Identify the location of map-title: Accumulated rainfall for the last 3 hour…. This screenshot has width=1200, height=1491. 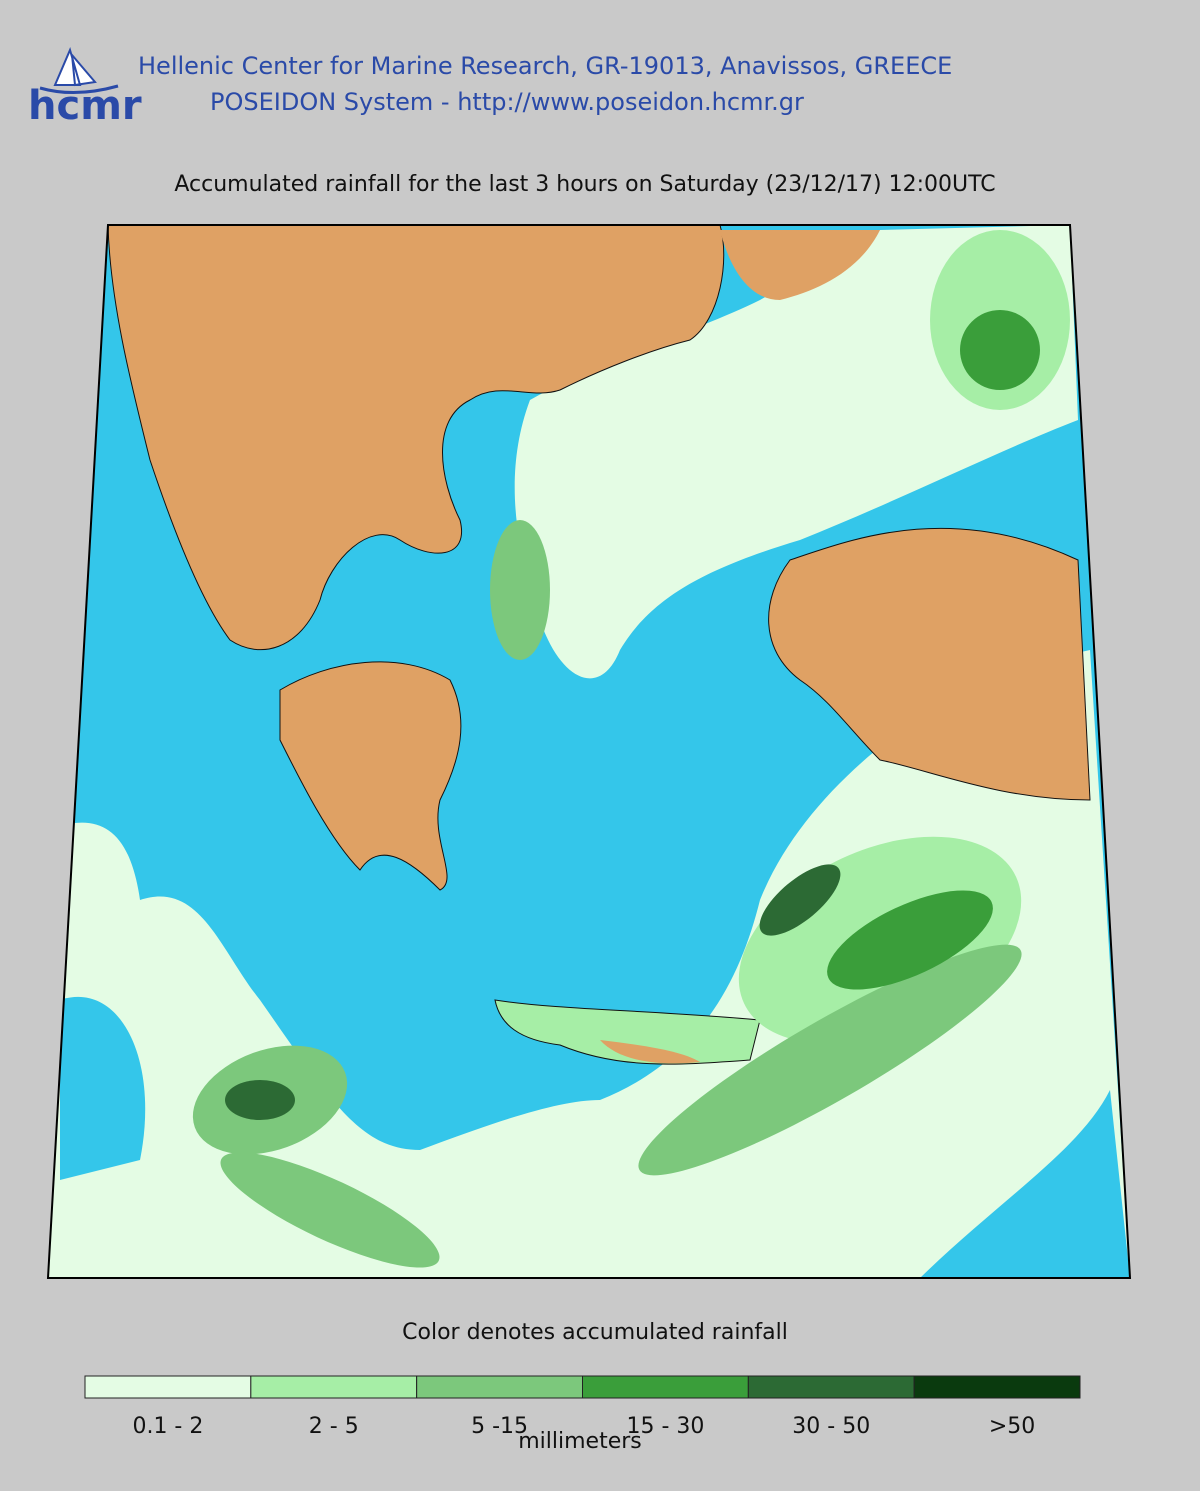
(584, 184).